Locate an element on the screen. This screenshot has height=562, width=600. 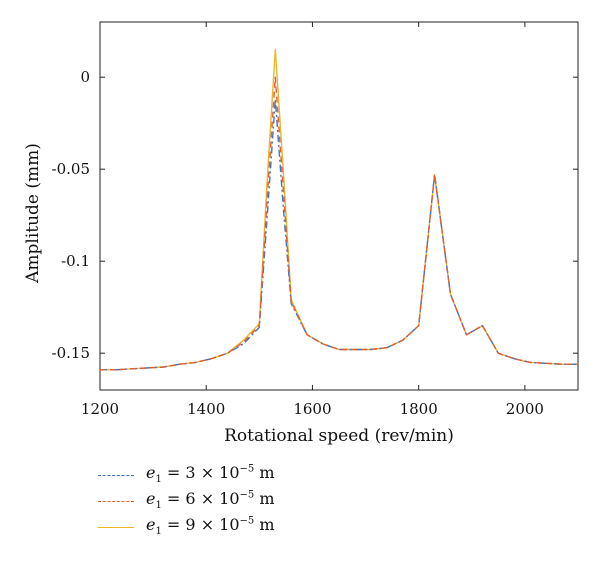
y-tick-label: -0.05 is located at coordinates (71, 169).